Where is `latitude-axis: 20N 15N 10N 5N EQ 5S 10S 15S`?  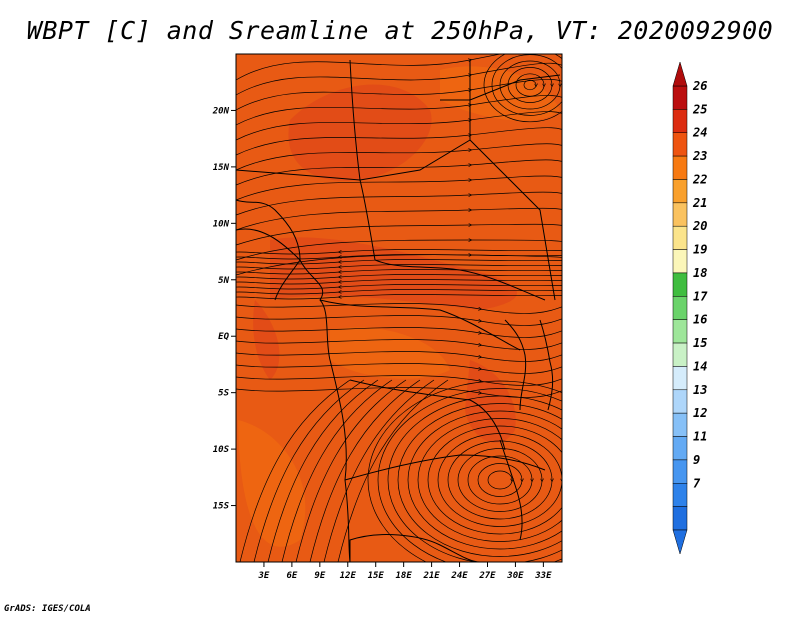 latitude-axis: 20N 15N 10N 5N EQ 5S 10S 15S is located at coordinates (224, 309).